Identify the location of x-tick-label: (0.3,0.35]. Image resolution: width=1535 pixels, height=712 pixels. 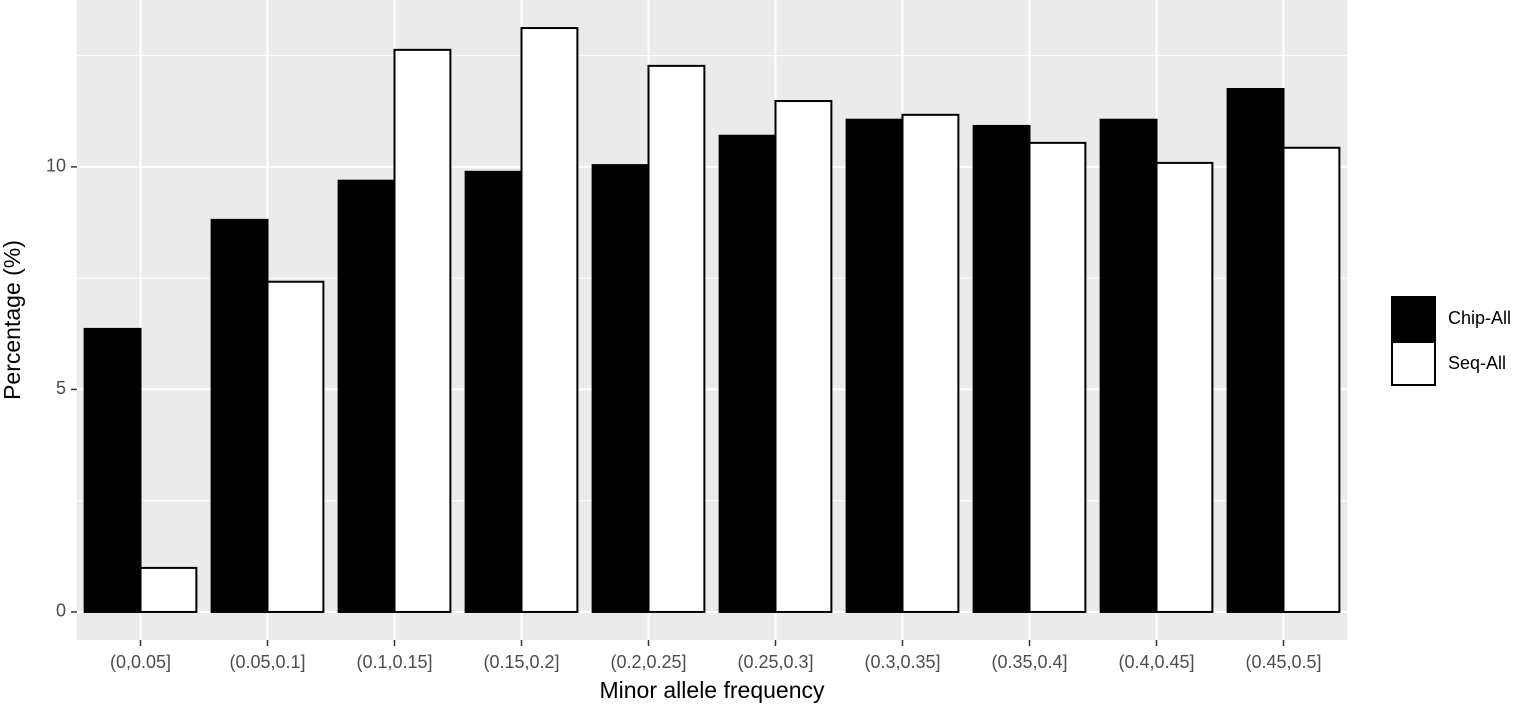
(902, 662).